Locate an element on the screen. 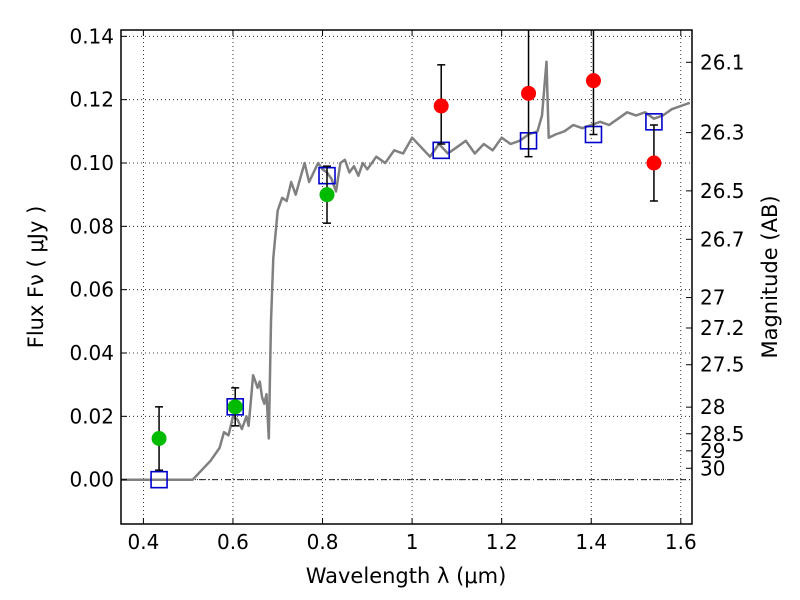  y-tick-label: 0.10 is located at coordinates (91, 163).